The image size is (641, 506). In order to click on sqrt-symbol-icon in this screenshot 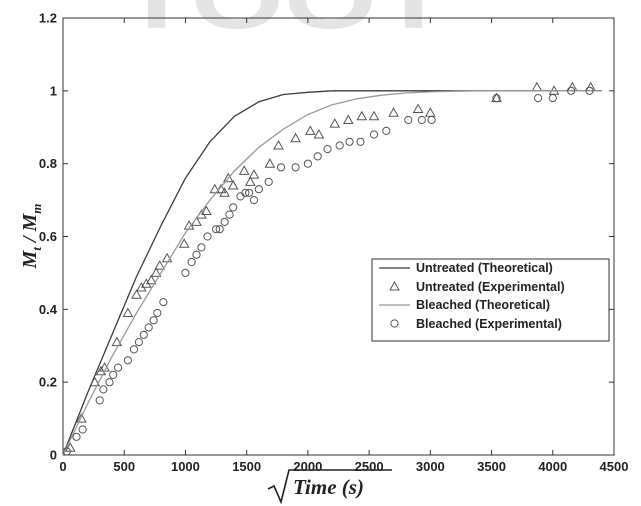, I will do `click(329, 487)`.